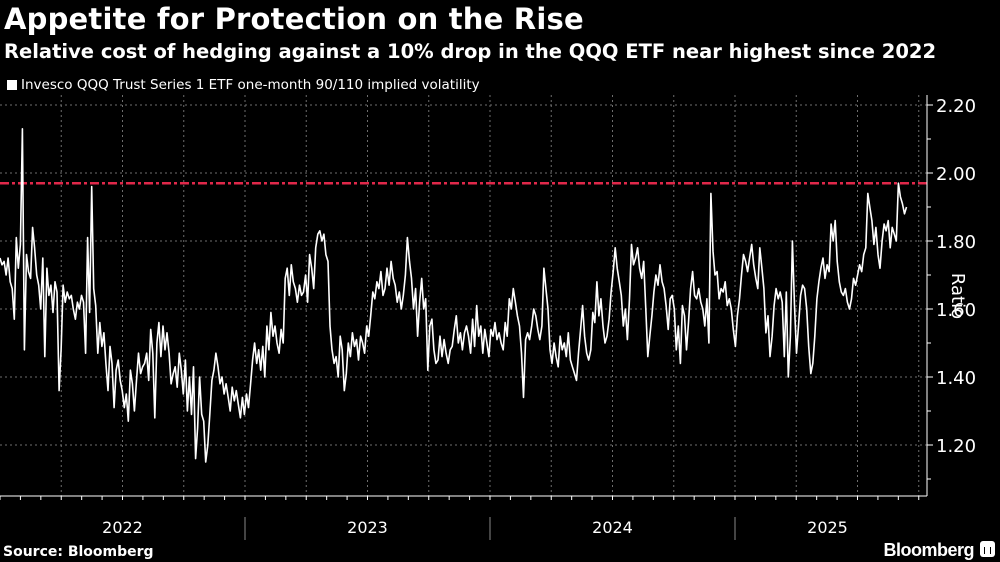 This screenshot has width=1000, height=562. I want to click on bloomberg-logo: Bloomberg, so click(928, 550).